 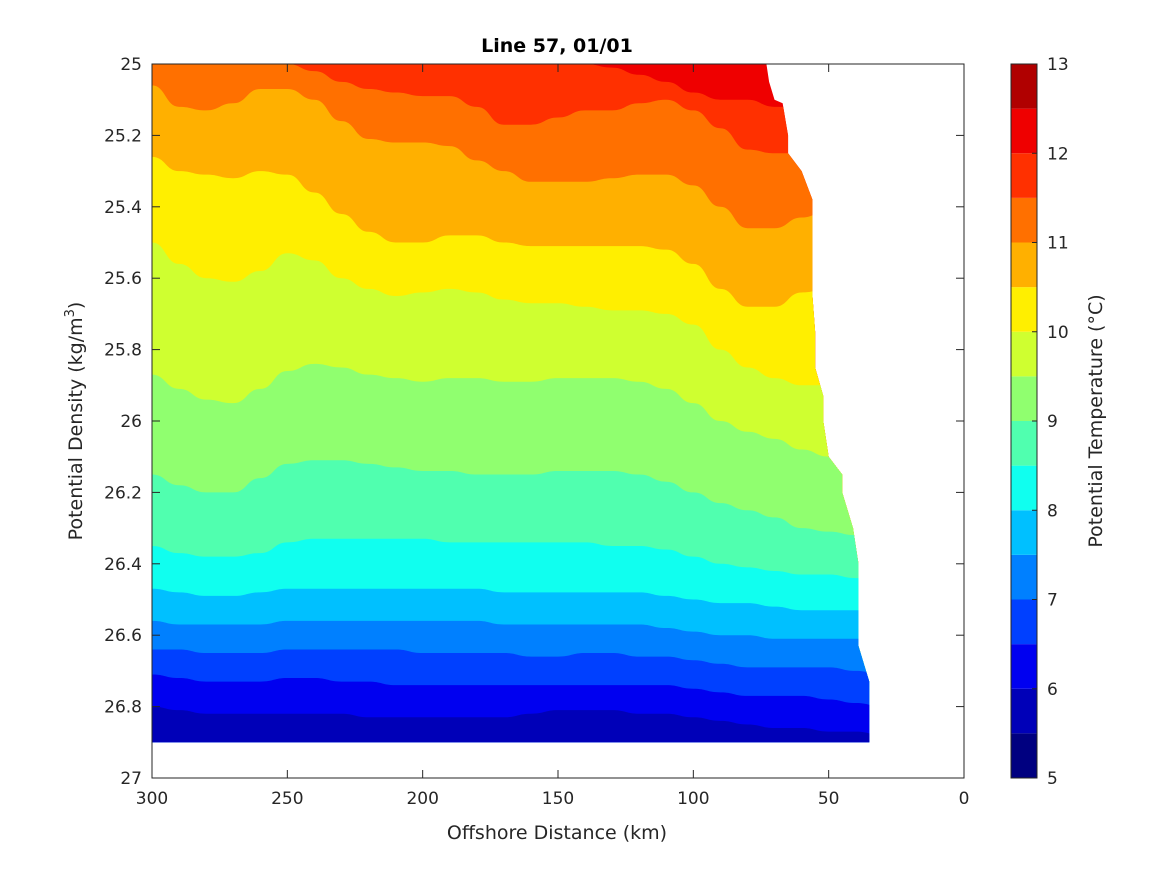 I want to click on y-tick-label: 26.2, so click(x=123, y=493).